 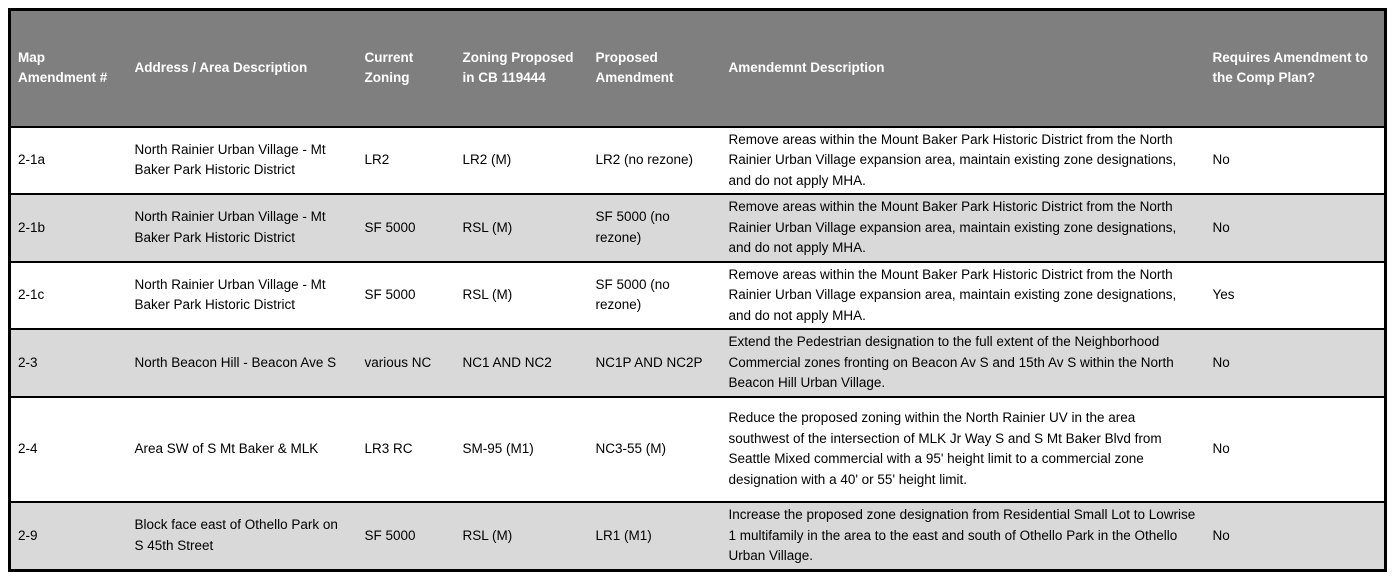 What do you see at coordinates (963, 68) in the screenshot?
I see `column-header-description: Amendemnt Description` at bounding box center [963, 68].